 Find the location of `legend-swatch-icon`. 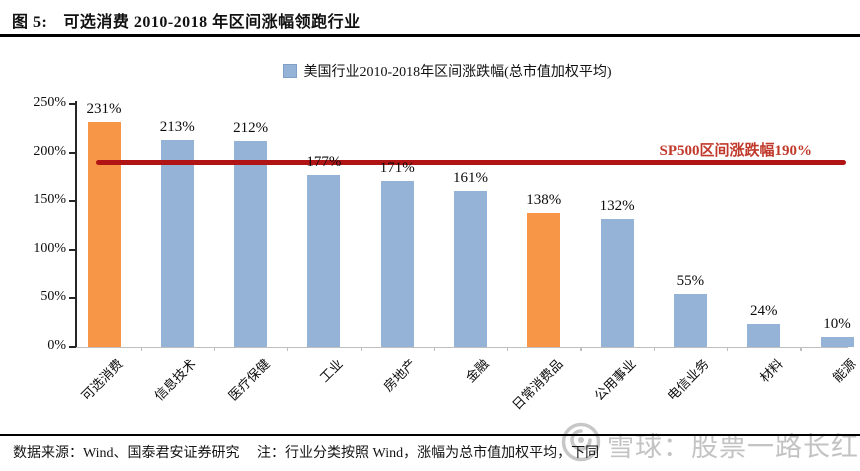

legend-swatch-icon is located at coordinates (289, 71).